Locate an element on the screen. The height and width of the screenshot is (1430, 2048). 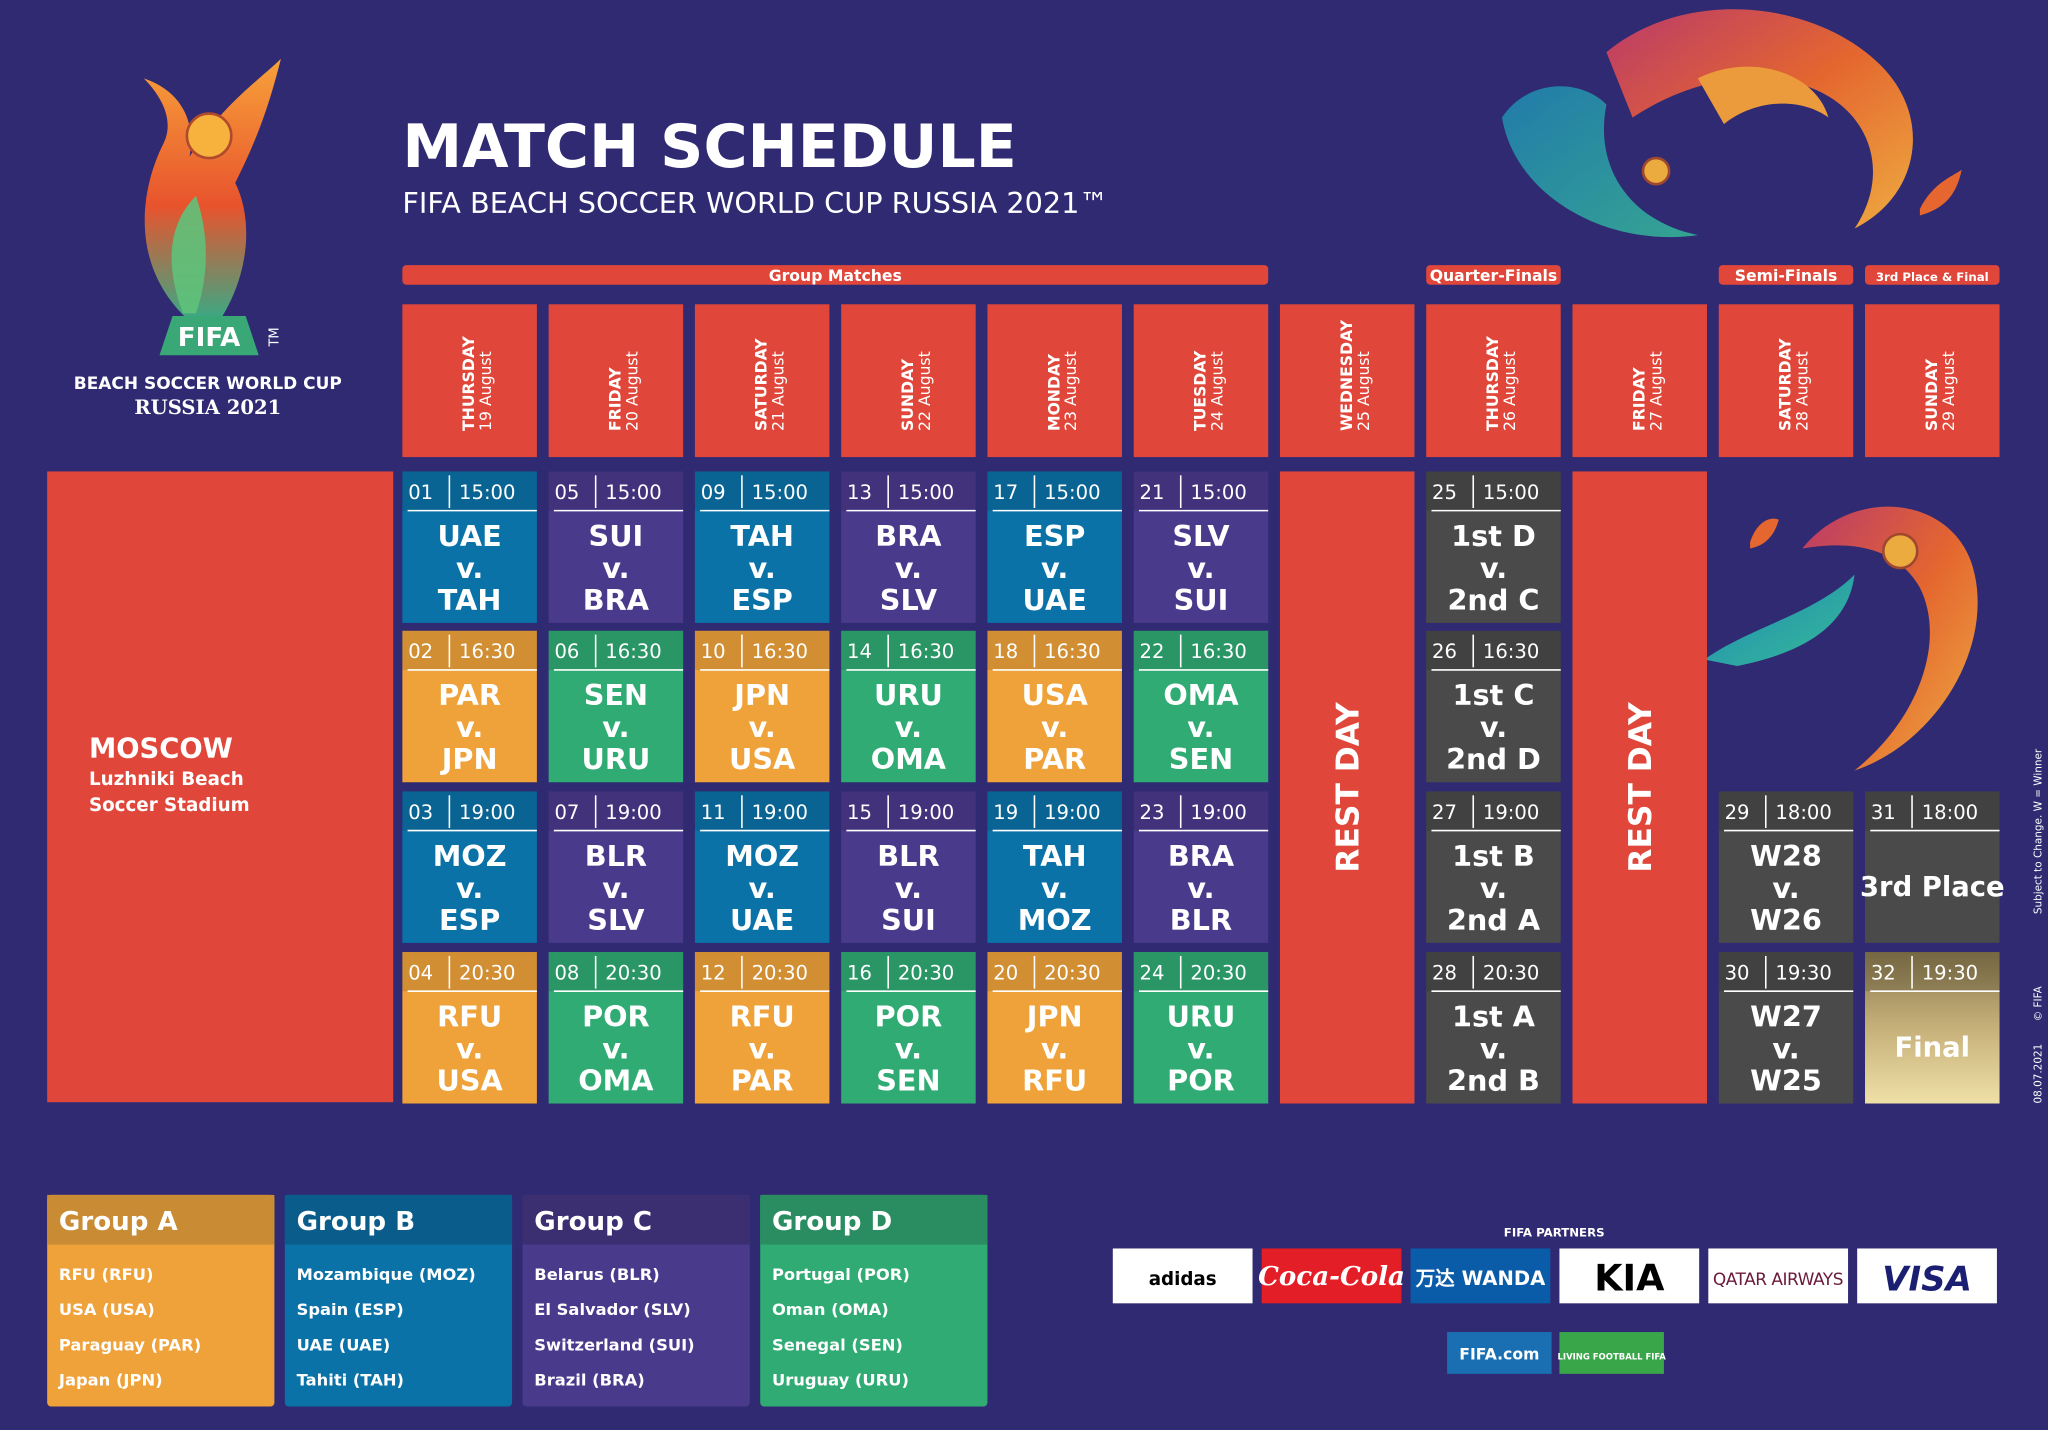
match-team: 1st A is located at coordinates (1494, 1016).